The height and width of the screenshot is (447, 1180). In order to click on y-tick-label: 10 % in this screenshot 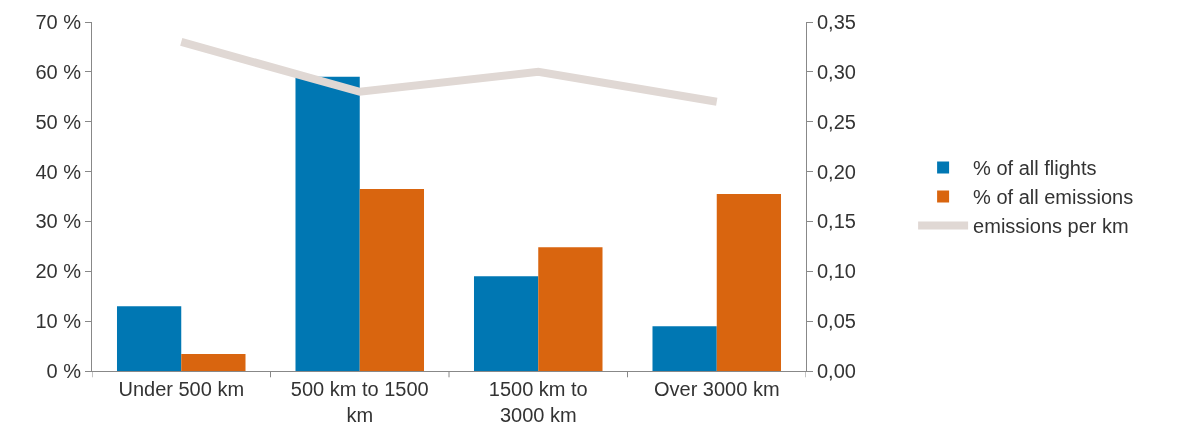, I will do `click(58, 321)`.